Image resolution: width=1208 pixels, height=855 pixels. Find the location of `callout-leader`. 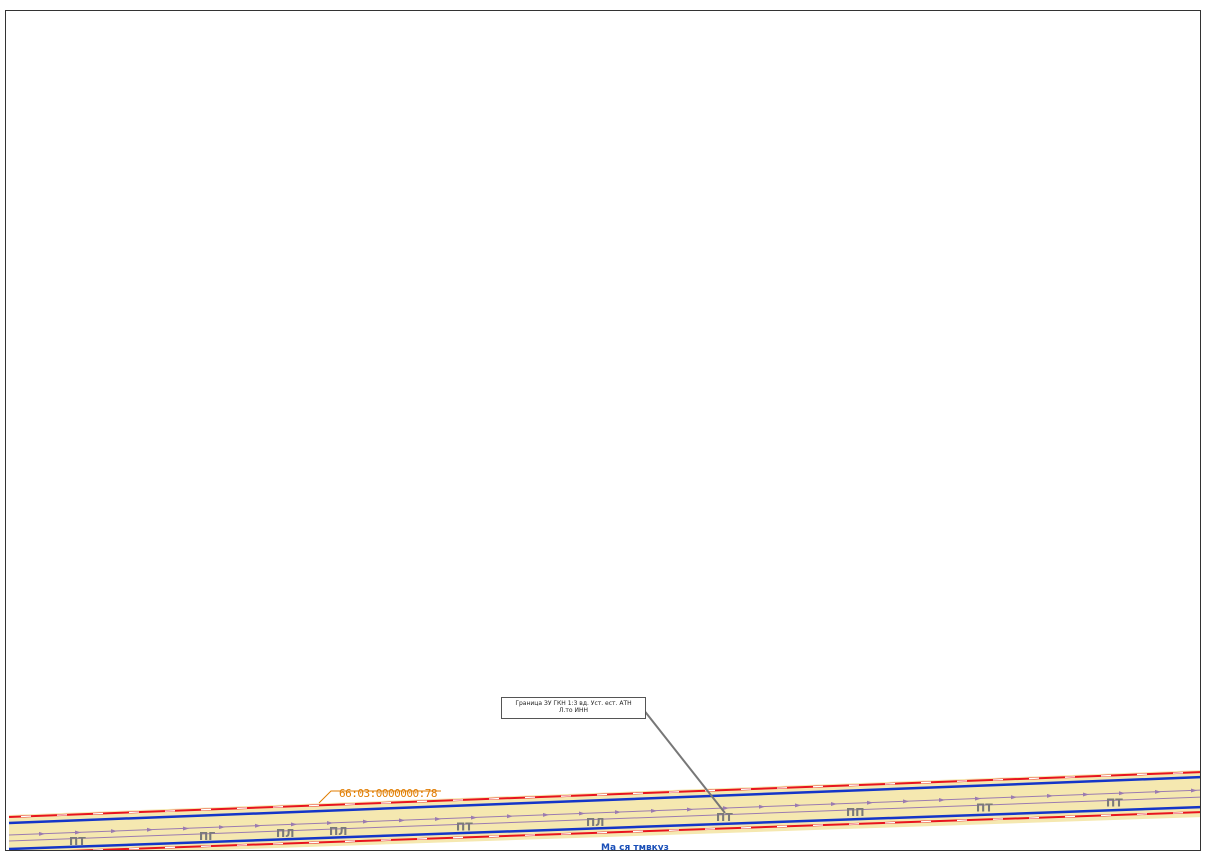

callout-leader is located at coordinates (684, 761).